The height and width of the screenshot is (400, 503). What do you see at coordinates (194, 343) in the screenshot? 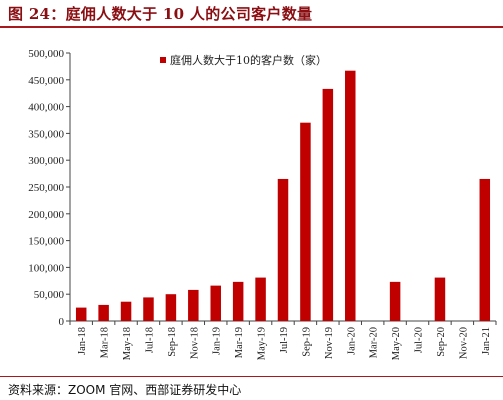
I see `x-tick-label: Nov-18` at bounding box center [194, 343].